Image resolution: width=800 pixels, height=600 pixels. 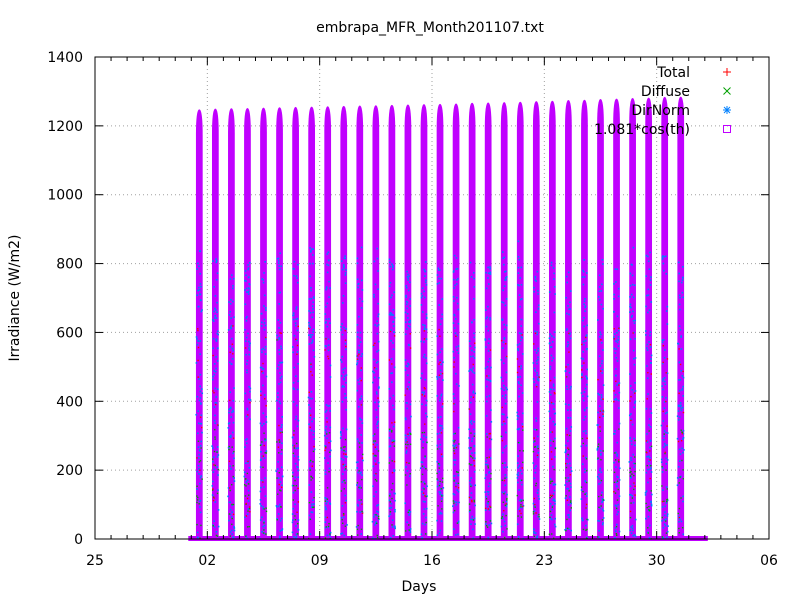 I want to click on x-tick-label: 23, so click(x=544, y=561).